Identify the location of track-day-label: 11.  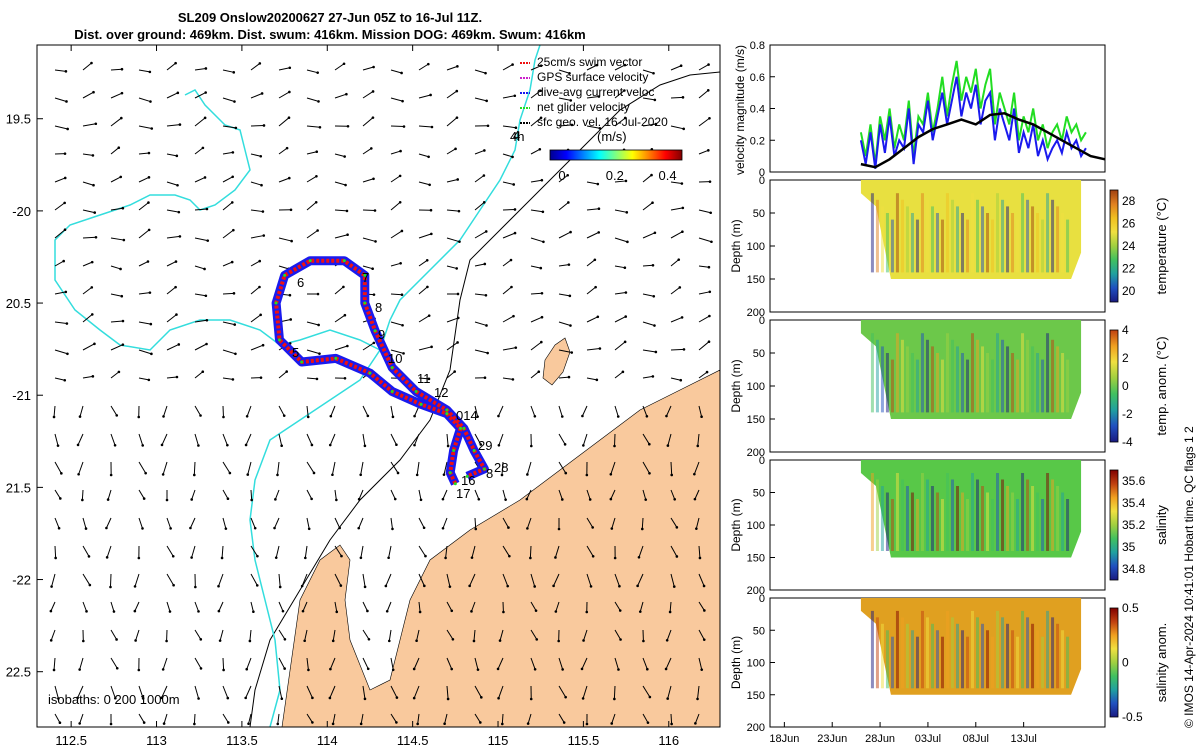
(424, 378).